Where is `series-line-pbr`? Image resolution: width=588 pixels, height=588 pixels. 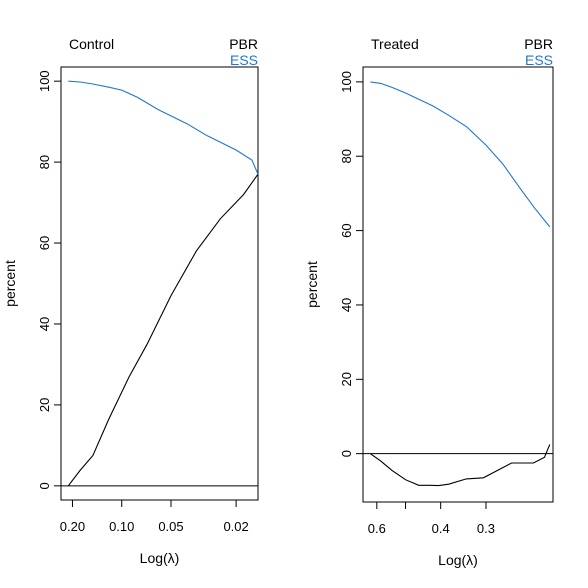
series-line-pbr is located at coordinates (460, 465).